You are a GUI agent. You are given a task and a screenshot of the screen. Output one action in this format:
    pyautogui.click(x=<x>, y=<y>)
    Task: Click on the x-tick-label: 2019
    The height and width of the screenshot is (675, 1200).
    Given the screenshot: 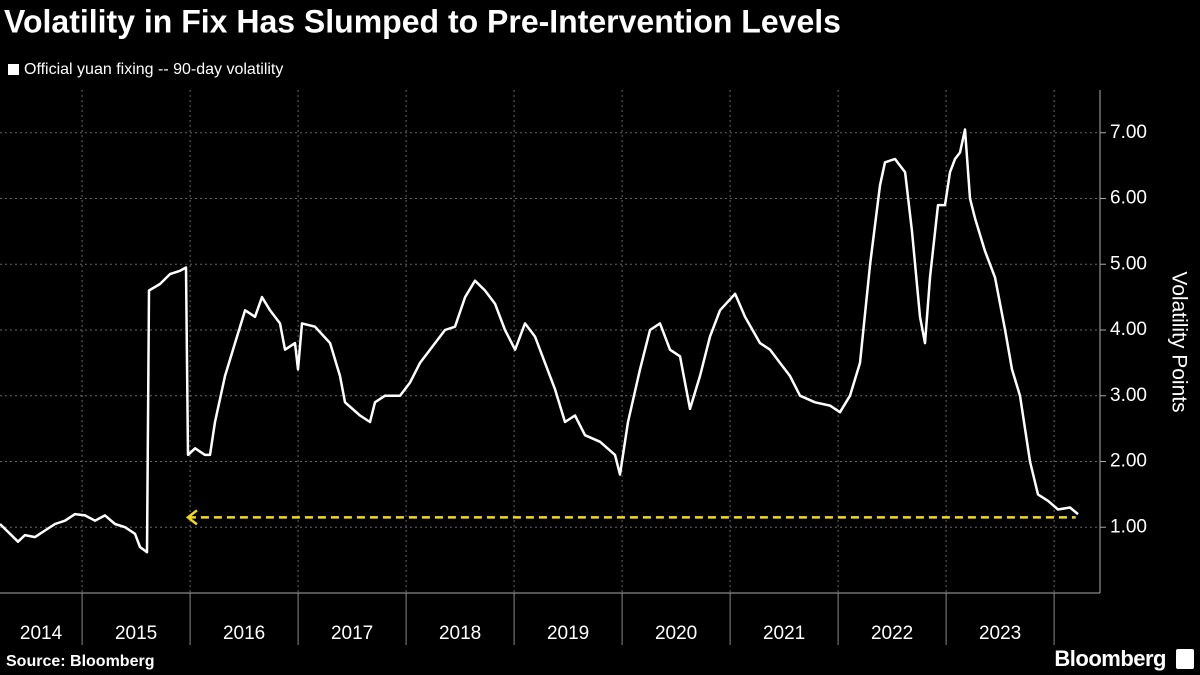 What is the action you would take?
    pyautogui.click(x=568, y=633)
    